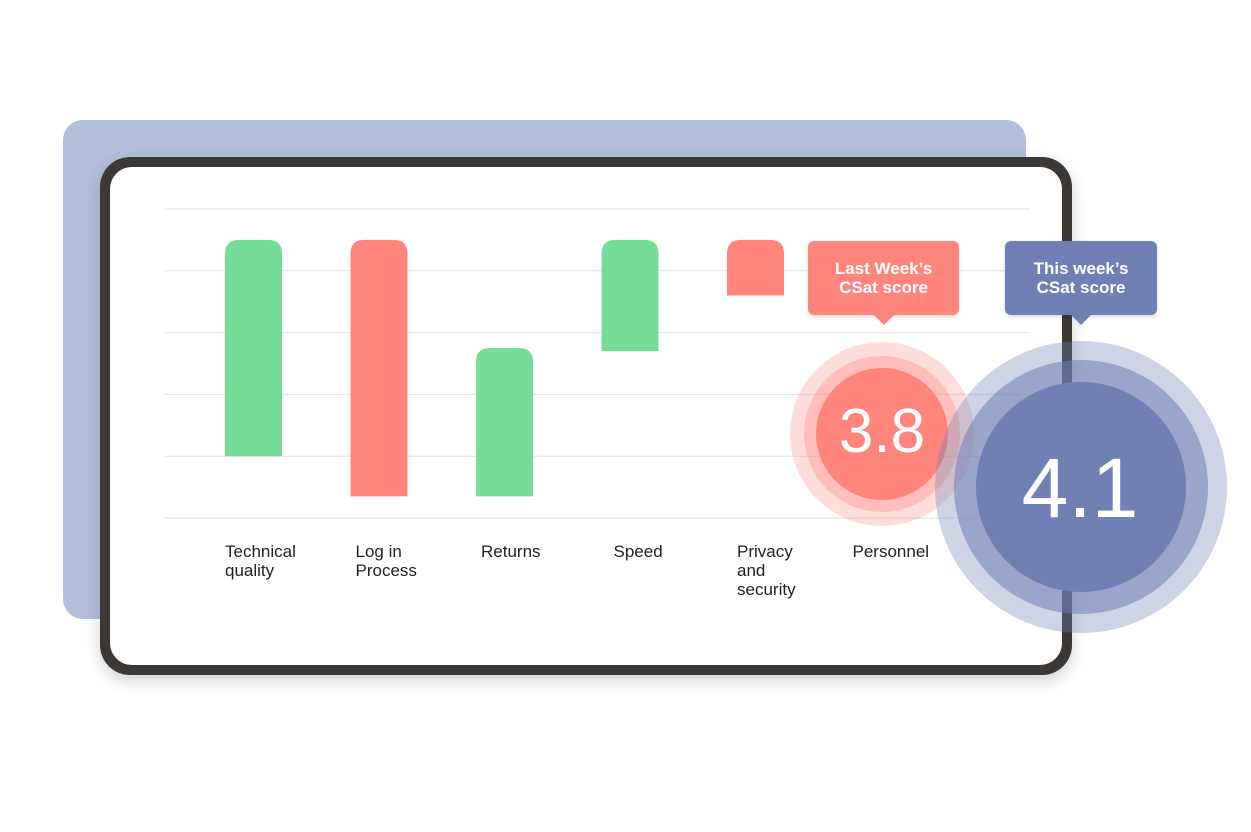  I want to click on last-week-circle, so click(882, 434).